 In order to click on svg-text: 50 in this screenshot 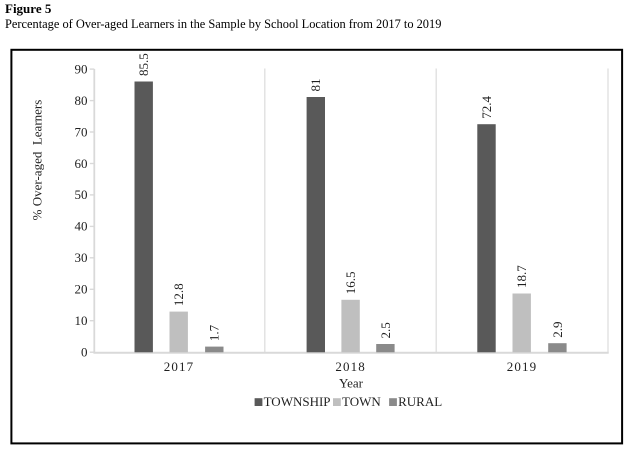, I will do `click(81, 194)`.